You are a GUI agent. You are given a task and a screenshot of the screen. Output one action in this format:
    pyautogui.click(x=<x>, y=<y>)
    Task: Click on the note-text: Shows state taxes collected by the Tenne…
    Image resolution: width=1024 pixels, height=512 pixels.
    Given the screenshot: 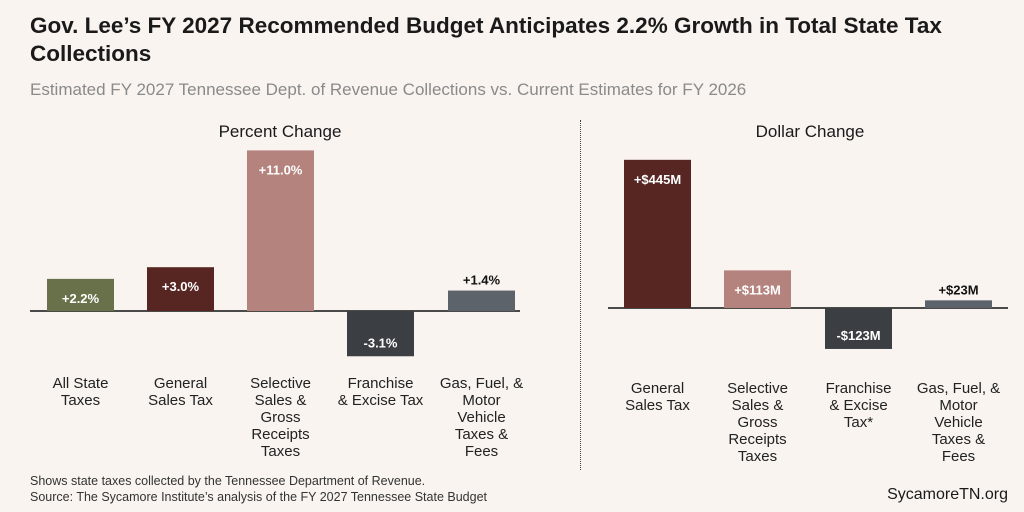 What is the action you would take?
    pyautogui.click(x=228, y=481)
    